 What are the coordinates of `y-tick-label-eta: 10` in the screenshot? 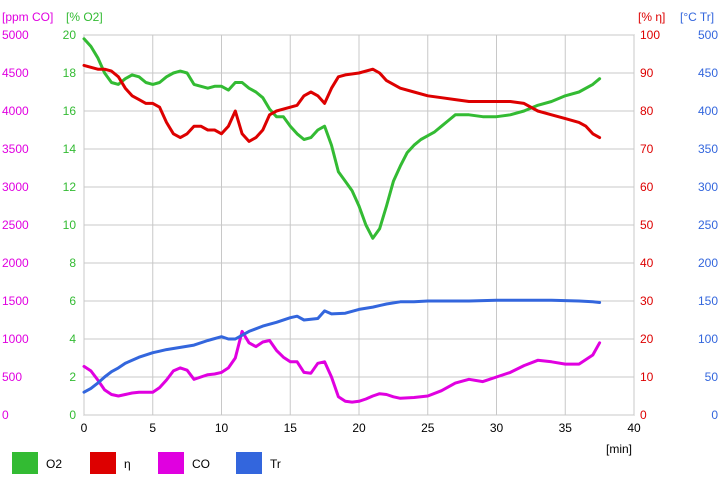 It's located at (647, 377).